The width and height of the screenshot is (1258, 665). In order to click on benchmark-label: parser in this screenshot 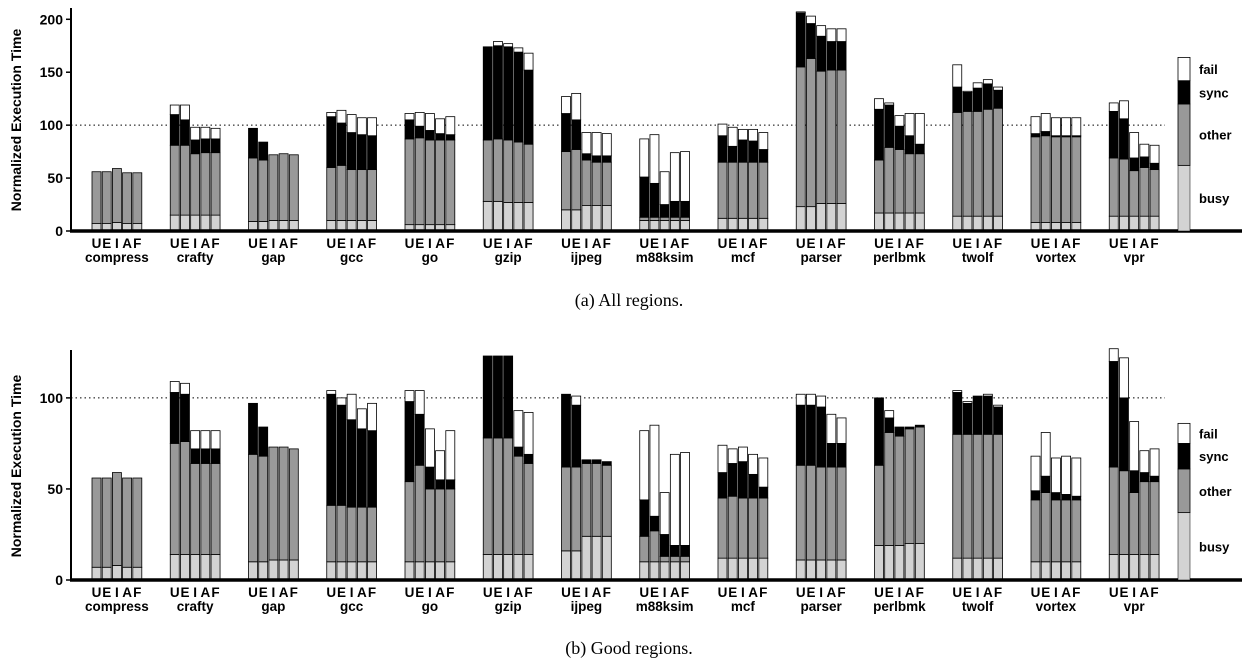, I will do `click(822, 257)`.